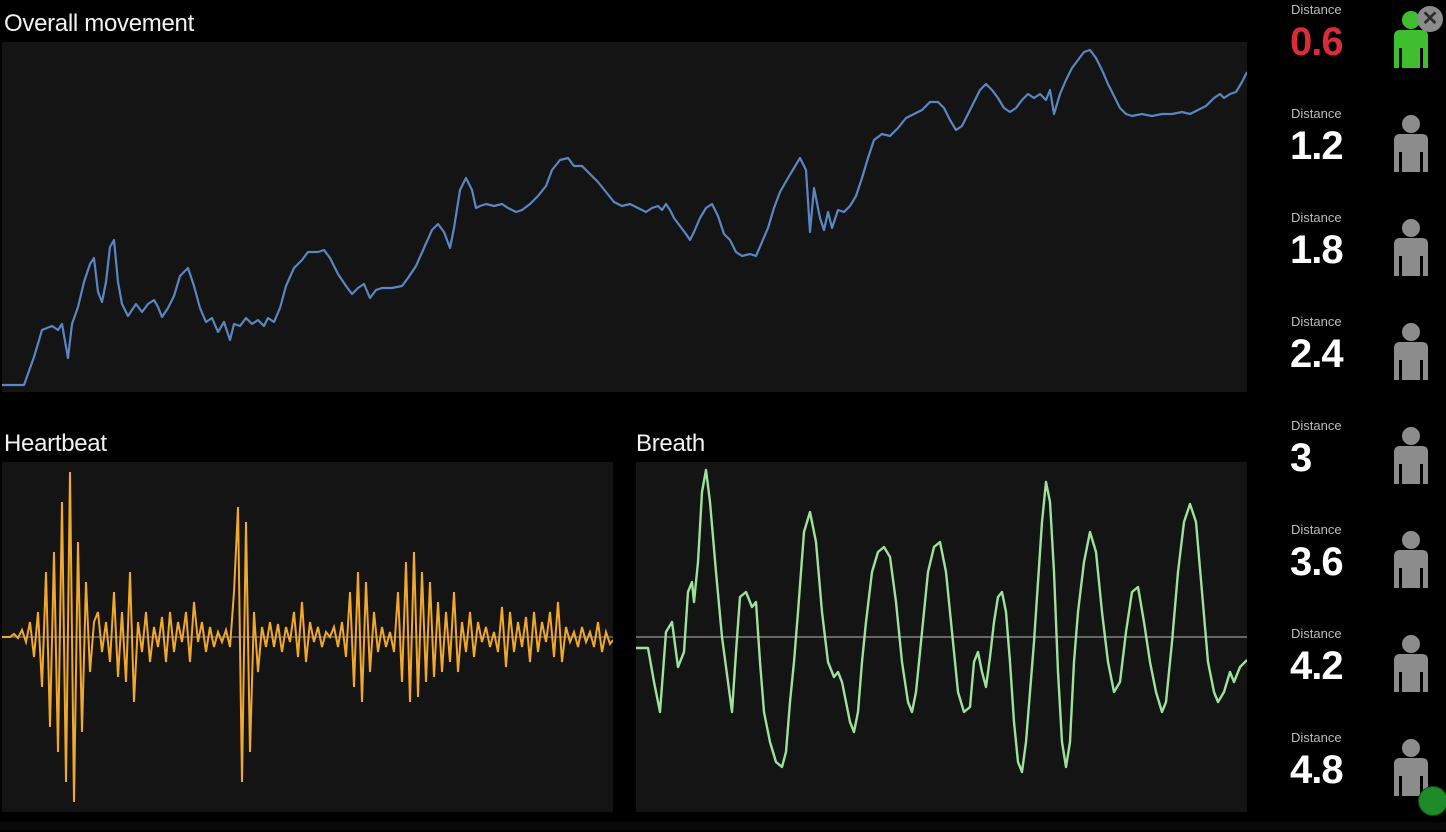 The width and height of the screenshot is (1446, 832). What do you see at coordinates (1317, 250) in the screenshot?
I see `distance-value: 1.8` at bounding box center [1317, 250].